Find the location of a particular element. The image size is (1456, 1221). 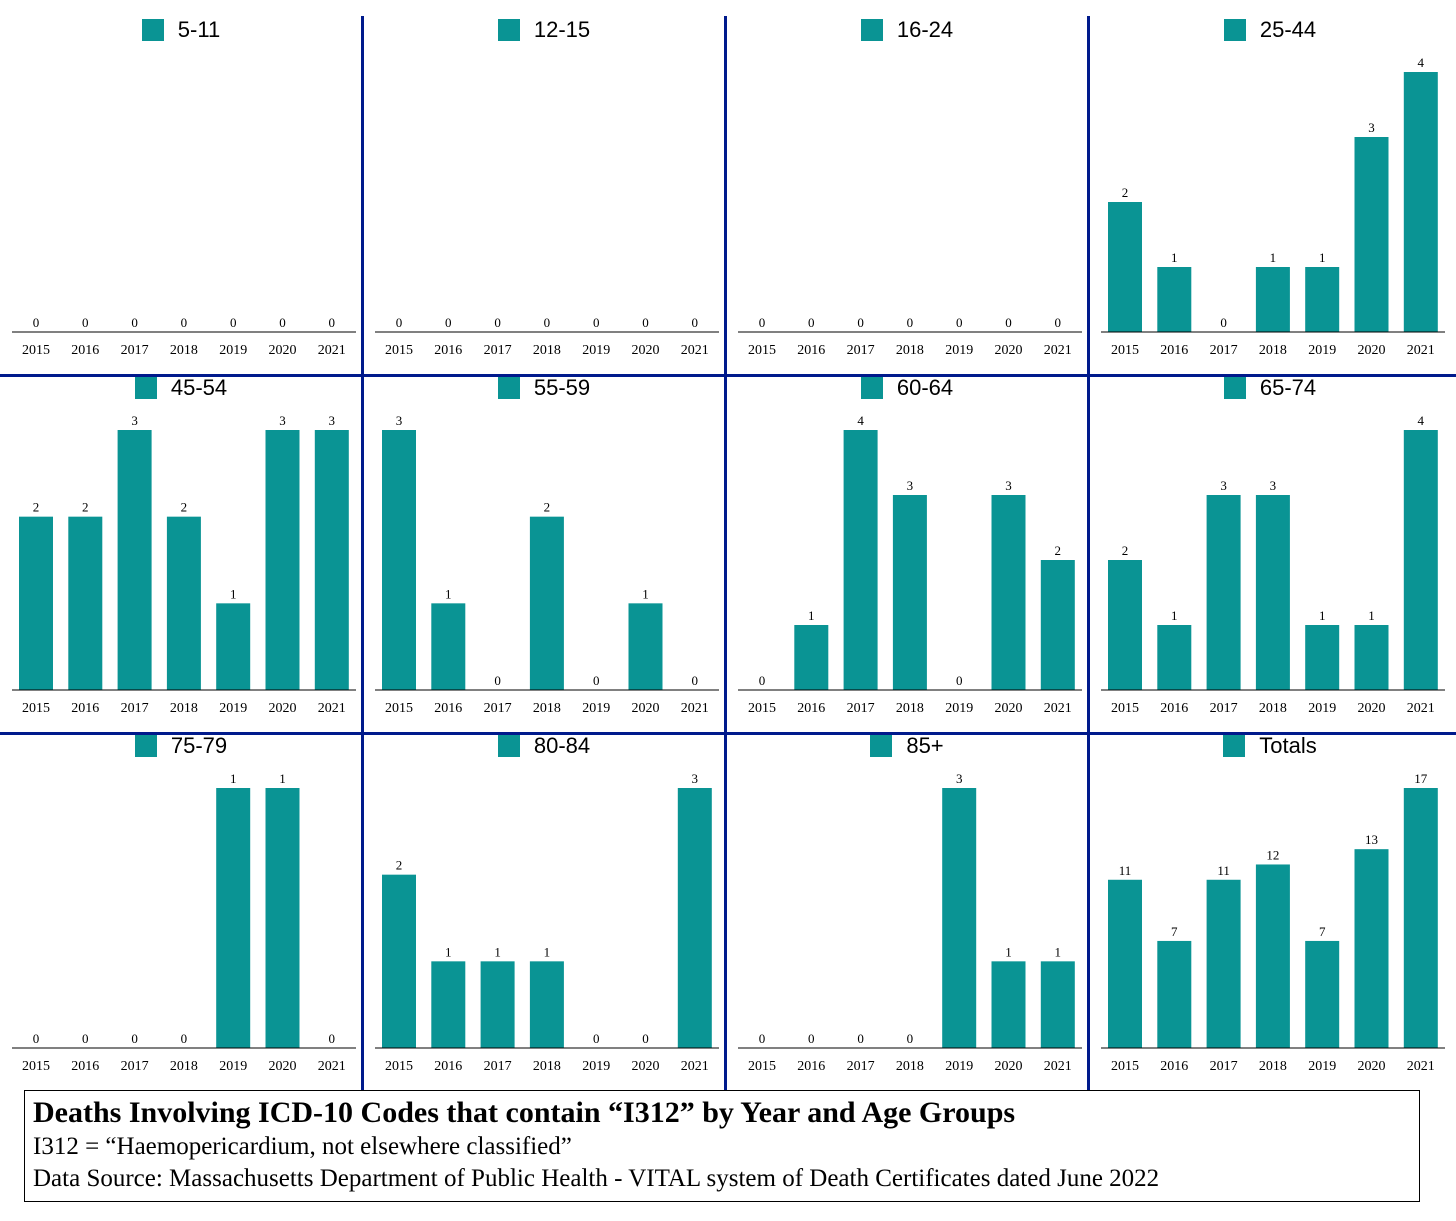

chart-panel: 0 2015 0 2016 0 2017 0 2018 0 2019 0 2020 0 2021 16-24 is located at coordinates (907, 179).